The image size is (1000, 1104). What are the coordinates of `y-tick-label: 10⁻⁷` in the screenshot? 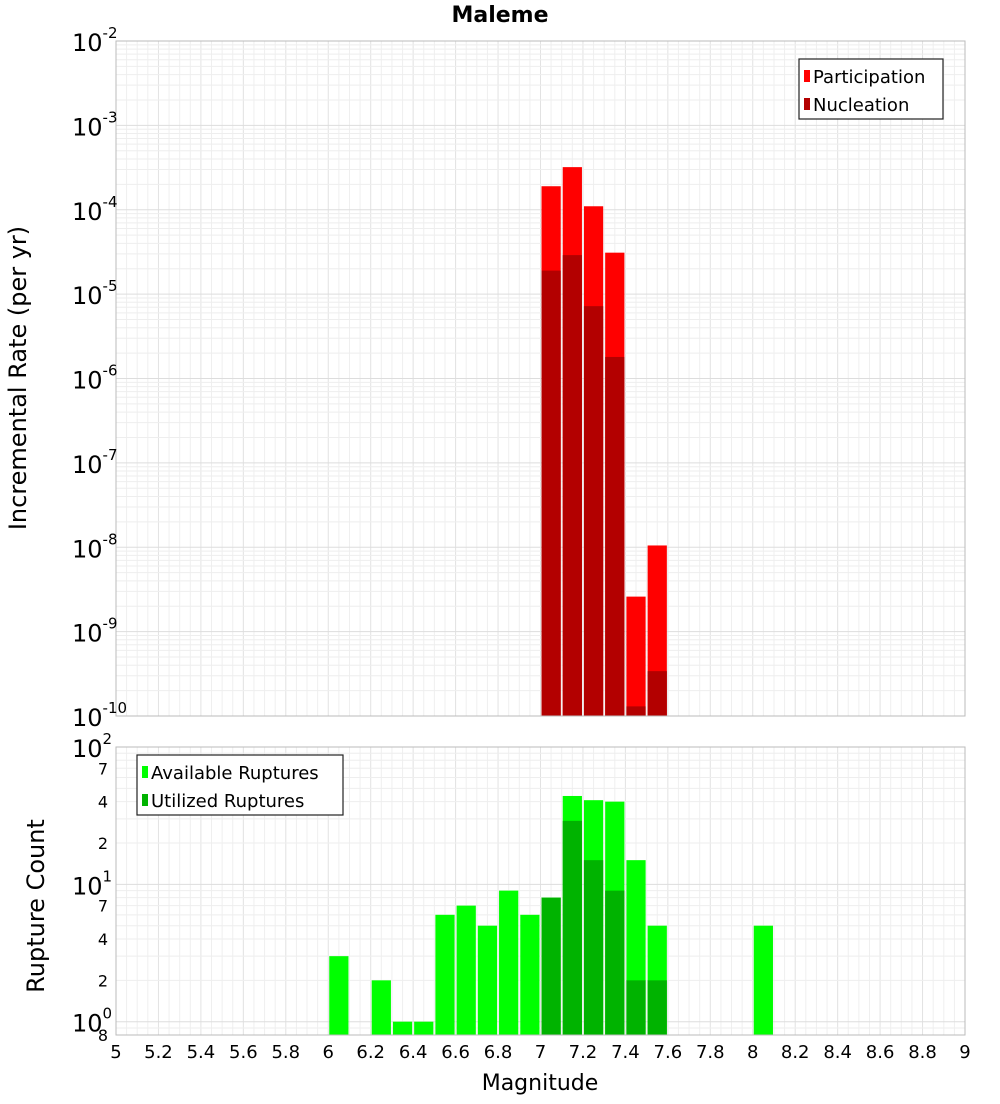 It's located at (95, 462).